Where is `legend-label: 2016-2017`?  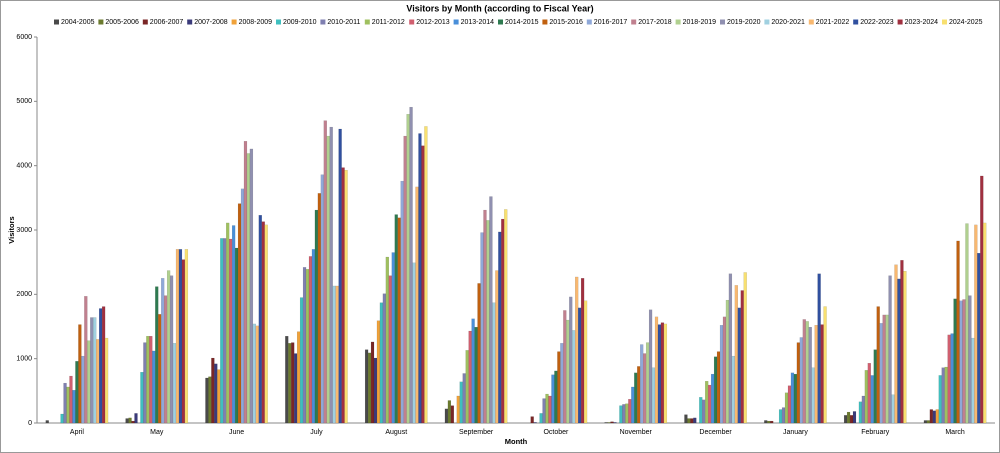
legend-label: 2016-2017 is located at coordinates (611, 22).